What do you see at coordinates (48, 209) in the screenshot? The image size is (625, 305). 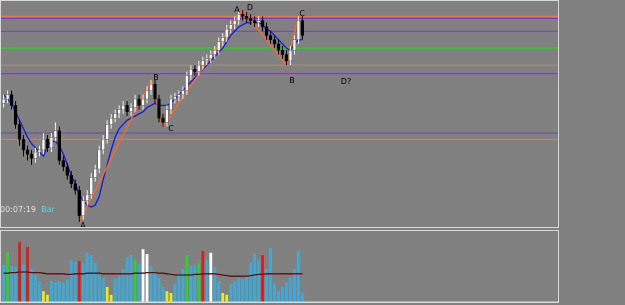 I see `annotation: Bar` at bounding box center [48, 209].